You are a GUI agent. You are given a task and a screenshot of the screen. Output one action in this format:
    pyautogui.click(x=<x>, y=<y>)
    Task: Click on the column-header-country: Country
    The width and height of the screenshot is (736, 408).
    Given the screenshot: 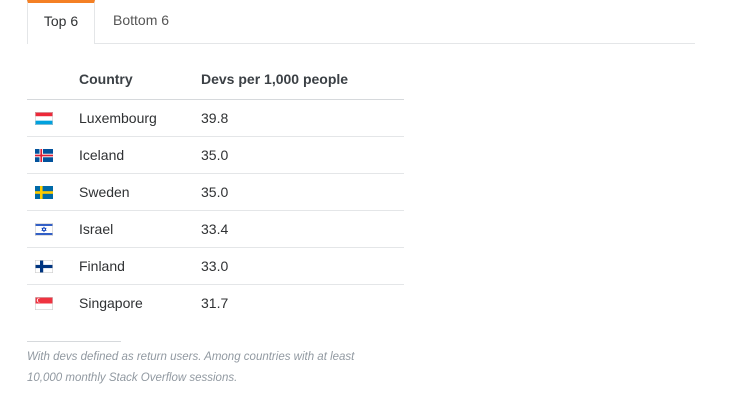 What is the action you would take?
    pyautogui.click(x=106, y=79)
    